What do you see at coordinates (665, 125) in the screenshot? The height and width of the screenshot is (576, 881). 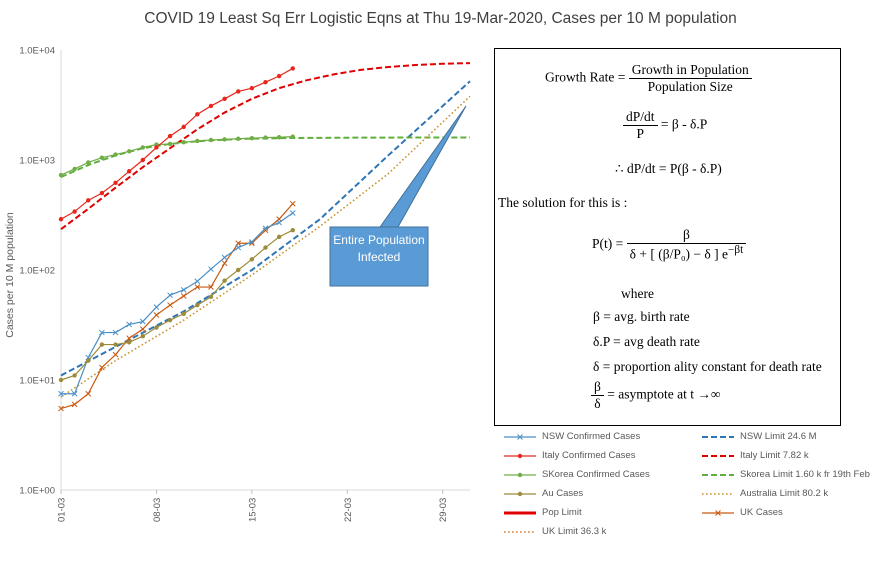 I see `dpdt-eq-1: dP/dt P = β - δ.P` at bounding box center [665, 125].